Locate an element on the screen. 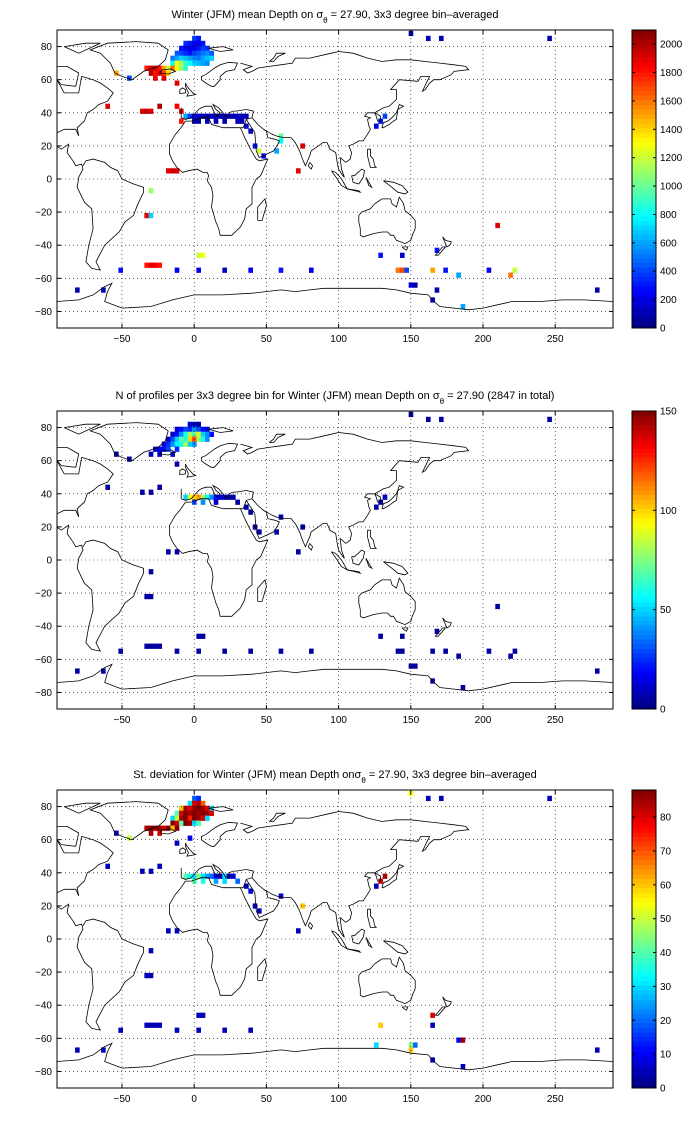 This screenshot has height=1140, width=696. x-tick-label: 0 is located at coordinates (194, 720).